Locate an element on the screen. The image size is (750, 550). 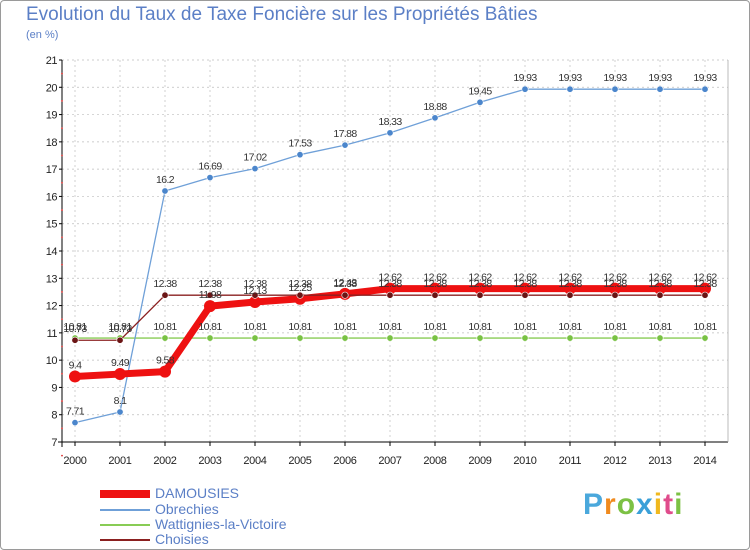
legend-item-choisies: Choisies is located at coordinates (230, 539).